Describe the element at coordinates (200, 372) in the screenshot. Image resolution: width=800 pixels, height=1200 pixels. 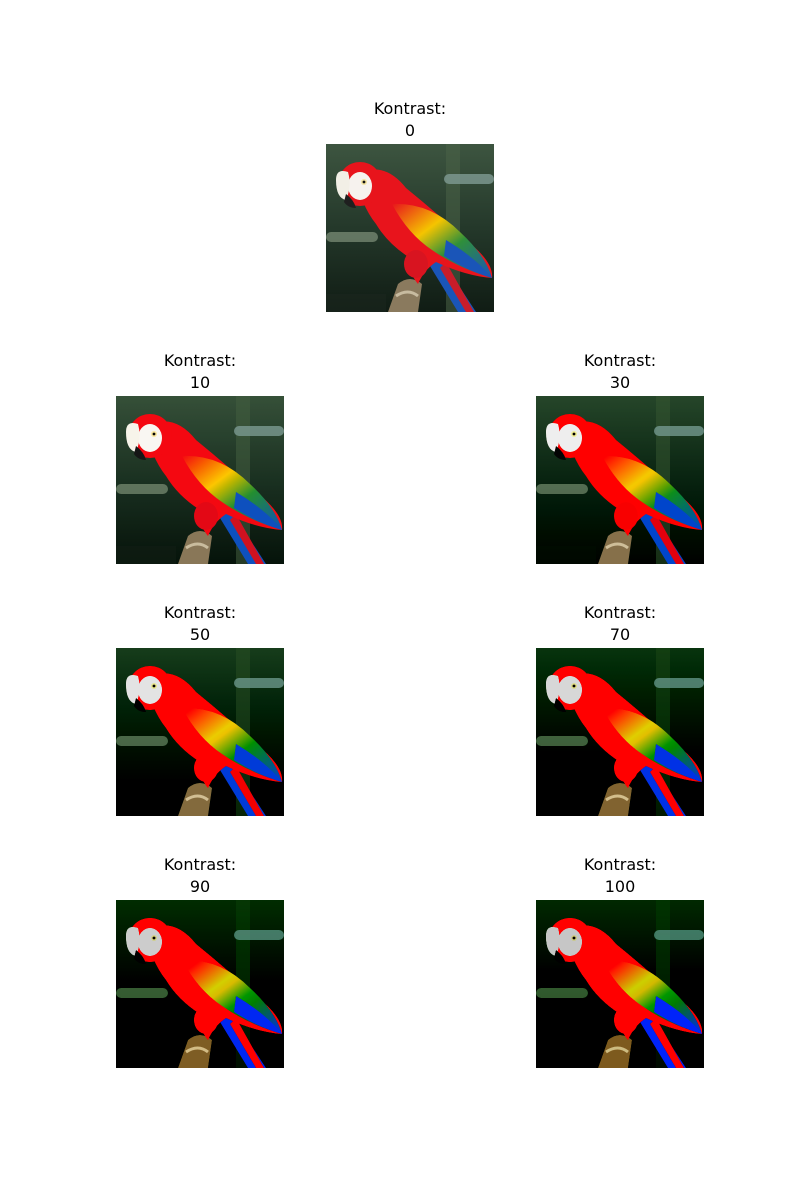
I see `panel-title: Kontrast: 10` at that location.